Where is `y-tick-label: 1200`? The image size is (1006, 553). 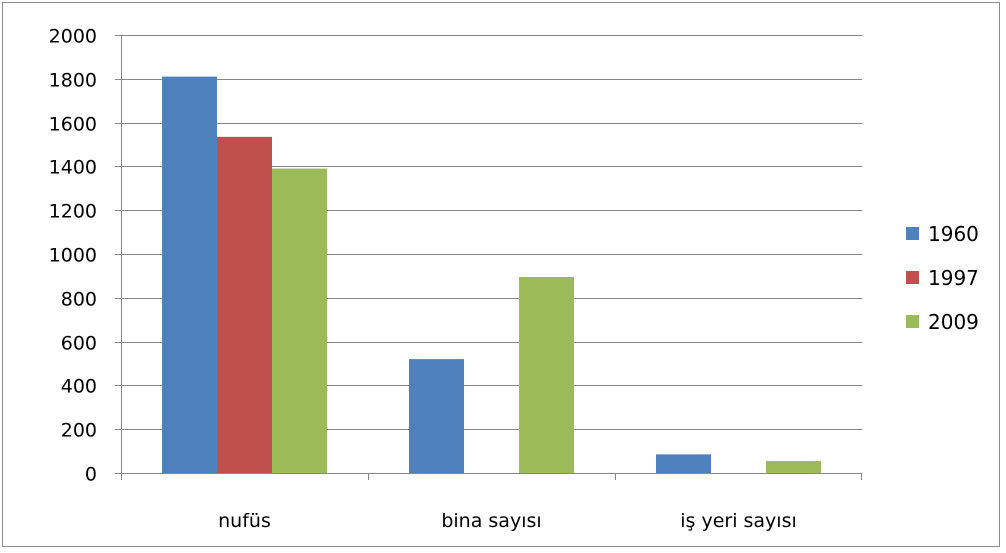
y-tick-label: 1200 is located at coordinates (73, 212).